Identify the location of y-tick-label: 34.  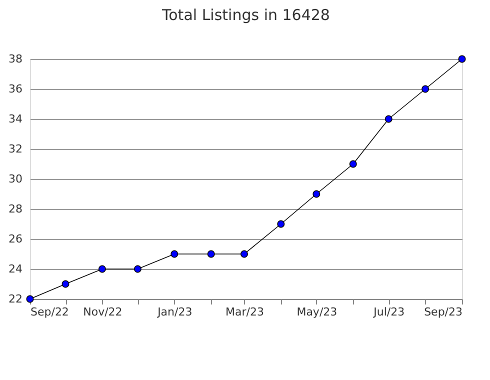
(15, 119).